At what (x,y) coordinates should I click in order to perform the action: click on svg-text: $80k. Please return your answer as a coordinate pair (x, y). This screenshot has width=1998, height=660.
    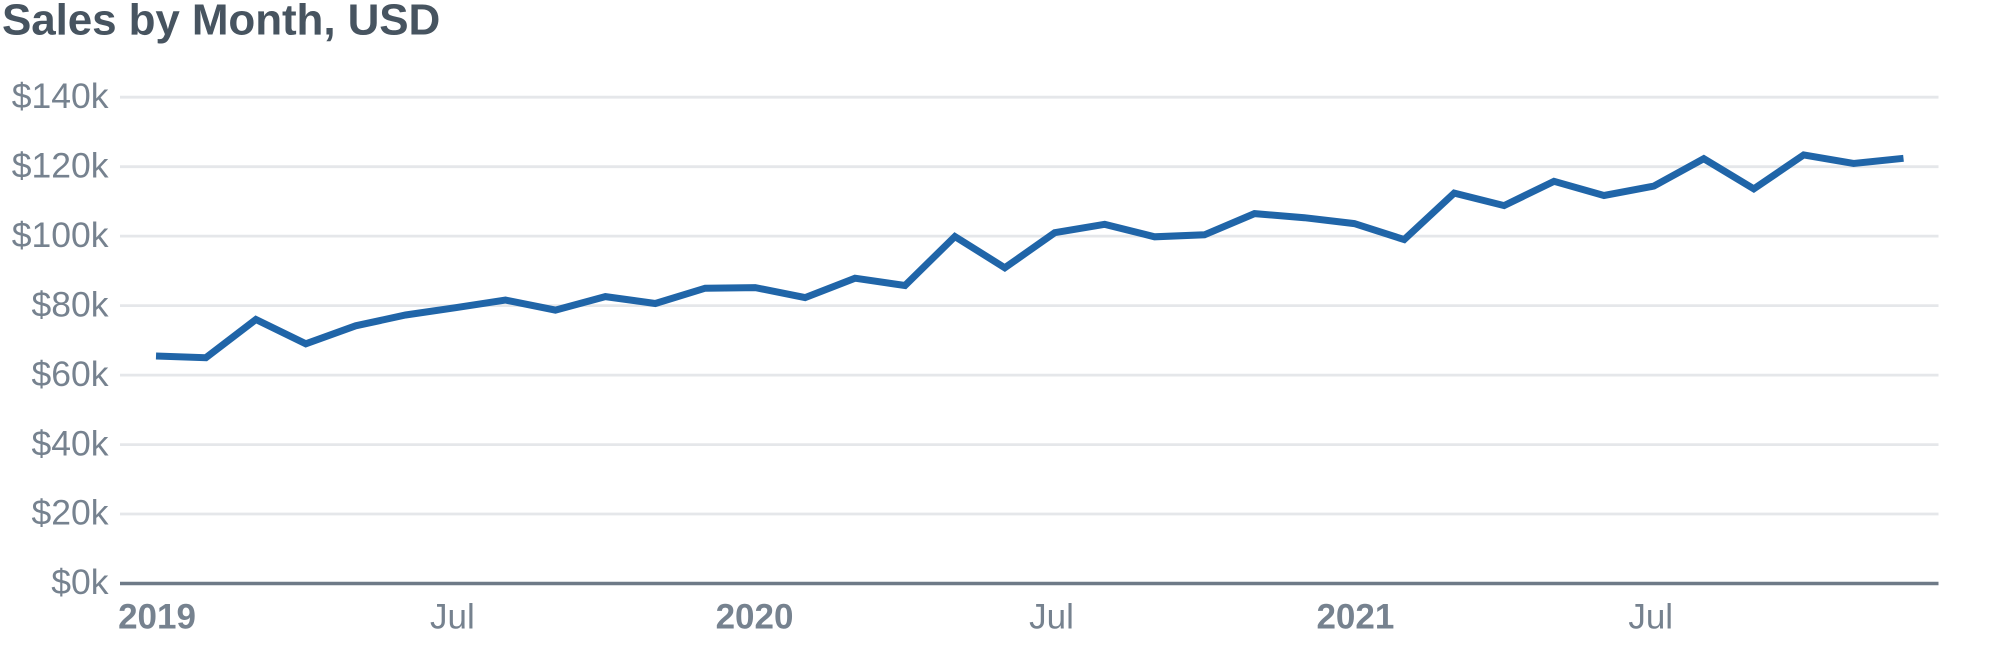
    Looking at the image, I should click on (70, 304).